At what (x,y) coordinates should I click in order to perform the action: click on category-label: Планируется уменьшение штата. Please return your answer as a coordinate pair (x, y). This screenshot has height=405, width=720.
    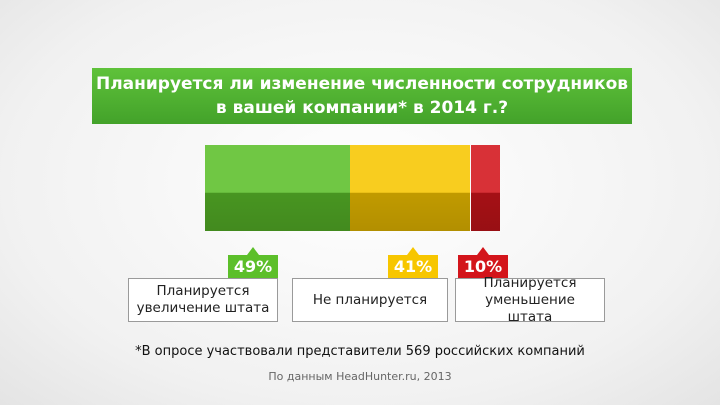
    Looking at the image, I should click on (530, 300).